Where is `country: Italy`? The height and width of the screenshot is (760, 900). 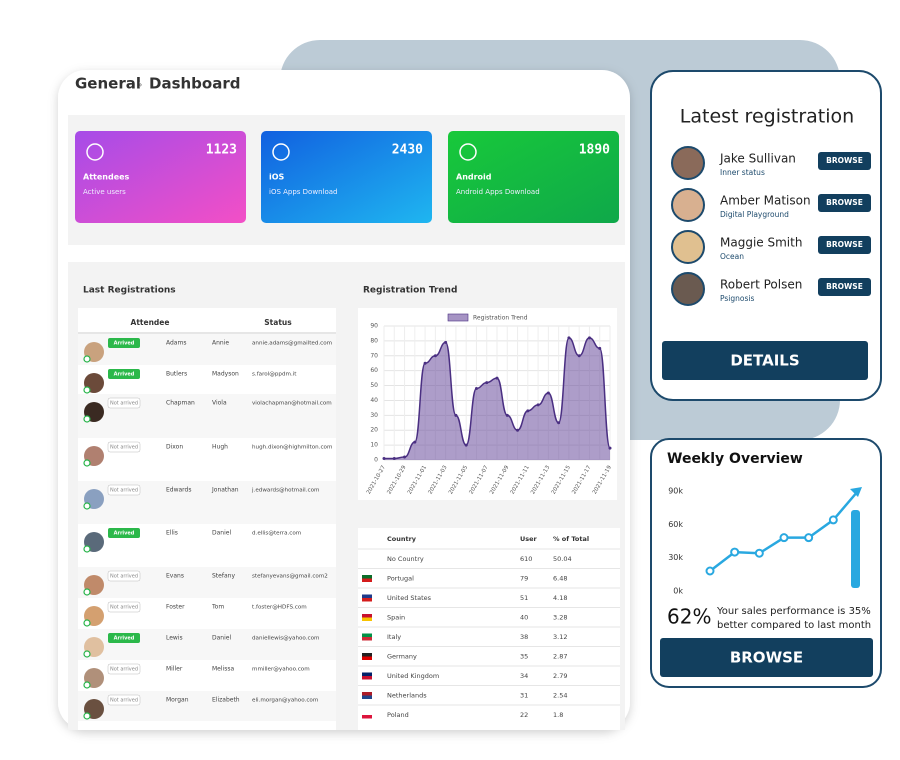
country: Italy is located at coordinates (394, 637).